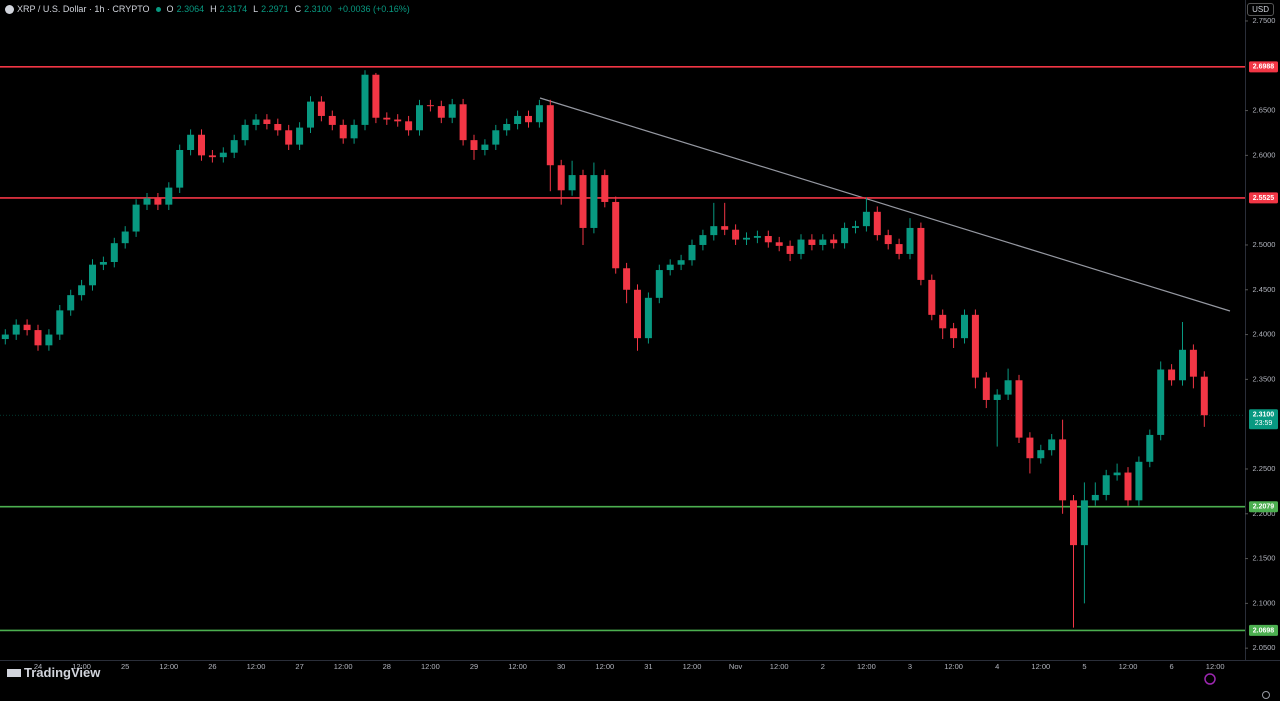  What do you see at coordinates (14, 672) in the screenshot?
I see `brand-logo` at bounding box center [14, 672].